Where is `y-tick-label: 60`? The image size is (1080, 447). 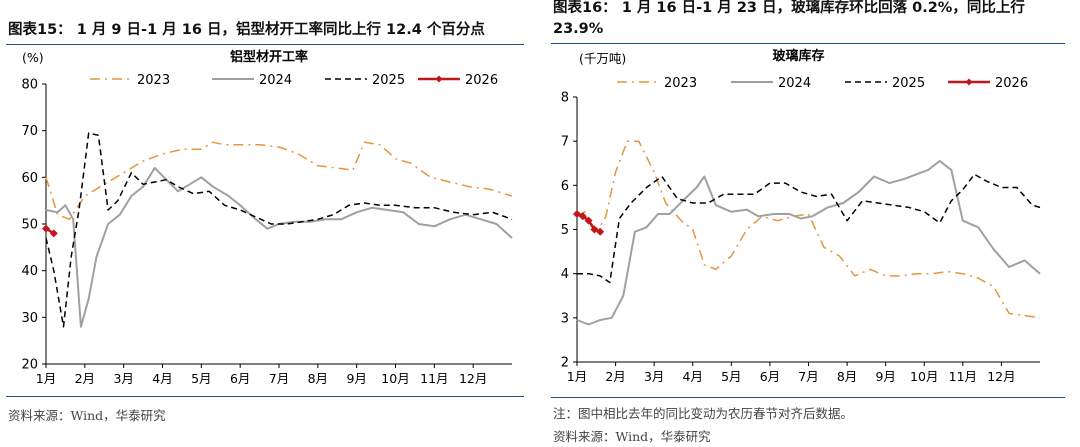 y-tick-label: 60 is located at coordinates (29, 178).